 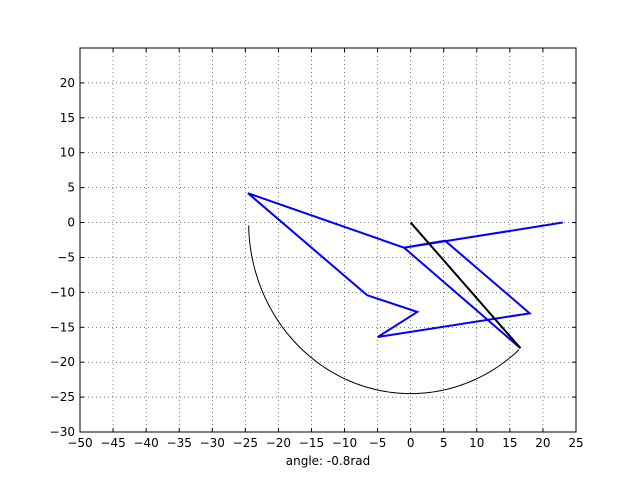 What do you see at coordinates (245, 443) in the screenshot?
I see `x-tick-label: −25` at bounding box center [245, 443].